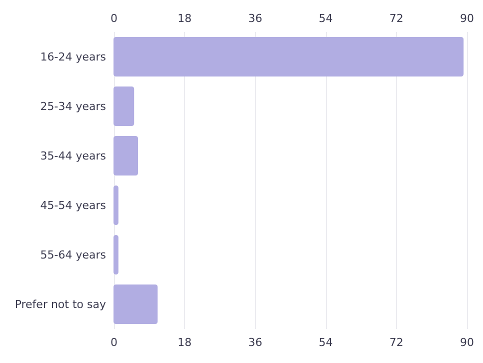 This screenshot has width=483, height=363. I want to click on x-tick-label: 18, so click(185, 342).